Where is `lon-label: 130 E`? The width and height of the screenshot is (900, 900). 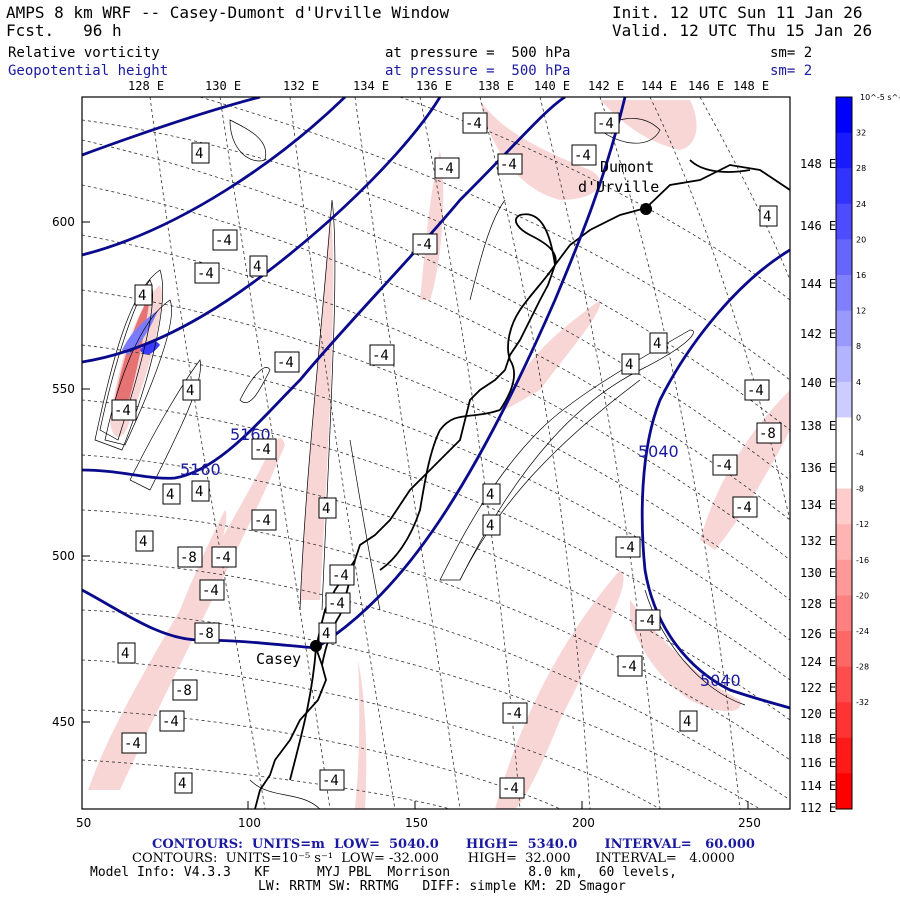
lon-label: 130 E is located at coordinates (818, 573).